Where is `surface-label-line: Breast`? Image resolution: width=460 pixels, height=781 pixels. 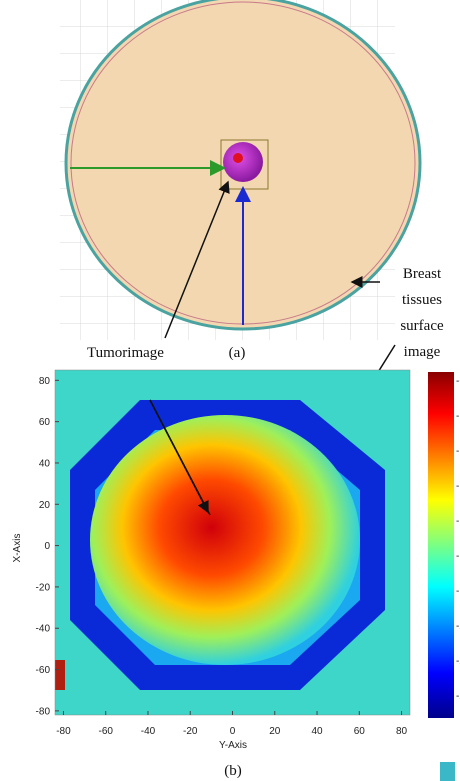
surface-label-line: Breast is located at coordinates (422, 274).